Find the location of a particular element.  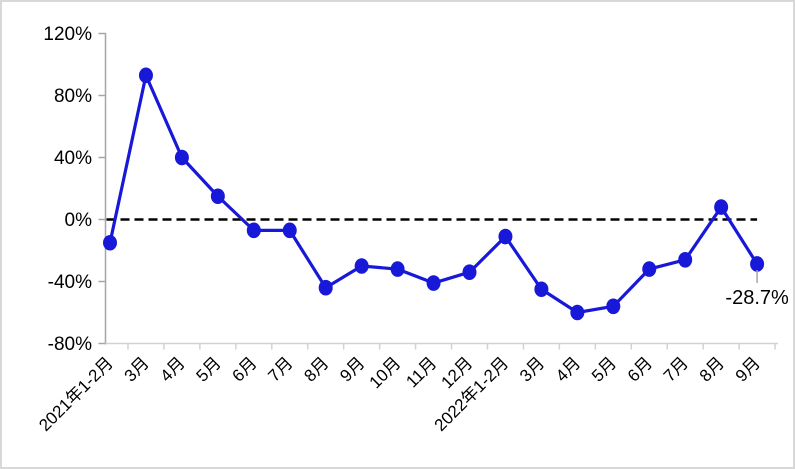

x-axis-label: 11月 is located at coordinates (421, 372).